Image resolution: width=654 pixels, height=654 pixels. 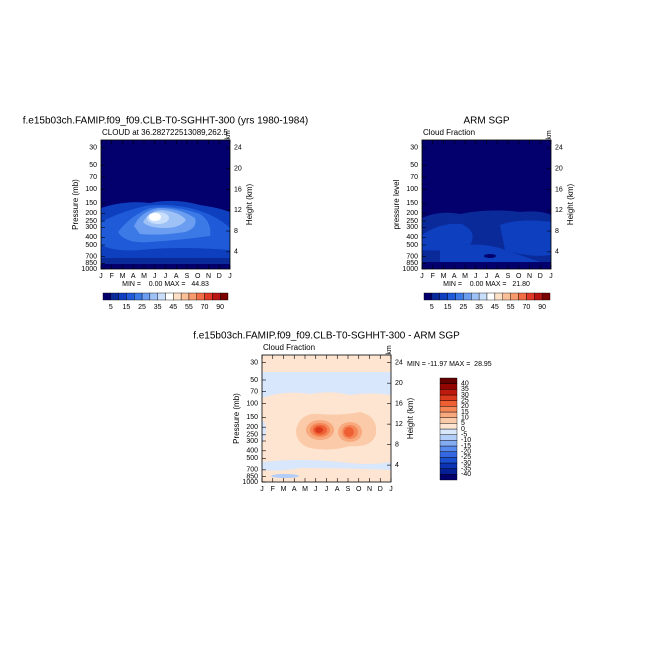 What do you see at coordinates (91, 227) in the screenshot?
I see `y-tick-label: 300` at bounding box center [91, 227].